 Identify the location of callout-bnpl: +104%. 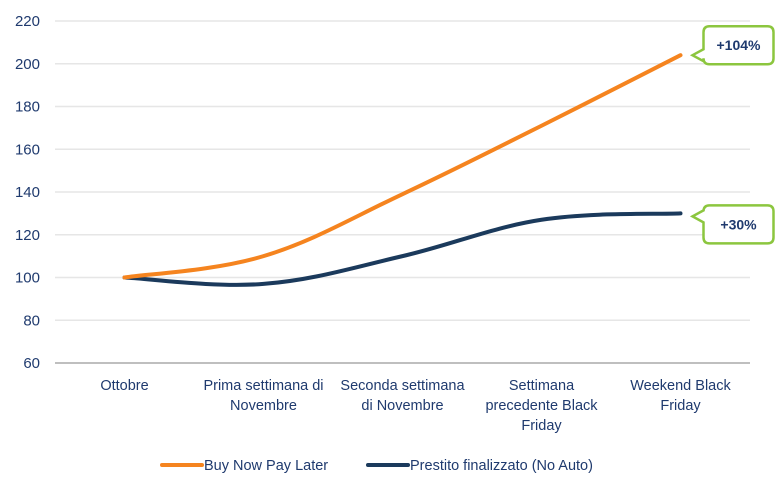
(732, 45).